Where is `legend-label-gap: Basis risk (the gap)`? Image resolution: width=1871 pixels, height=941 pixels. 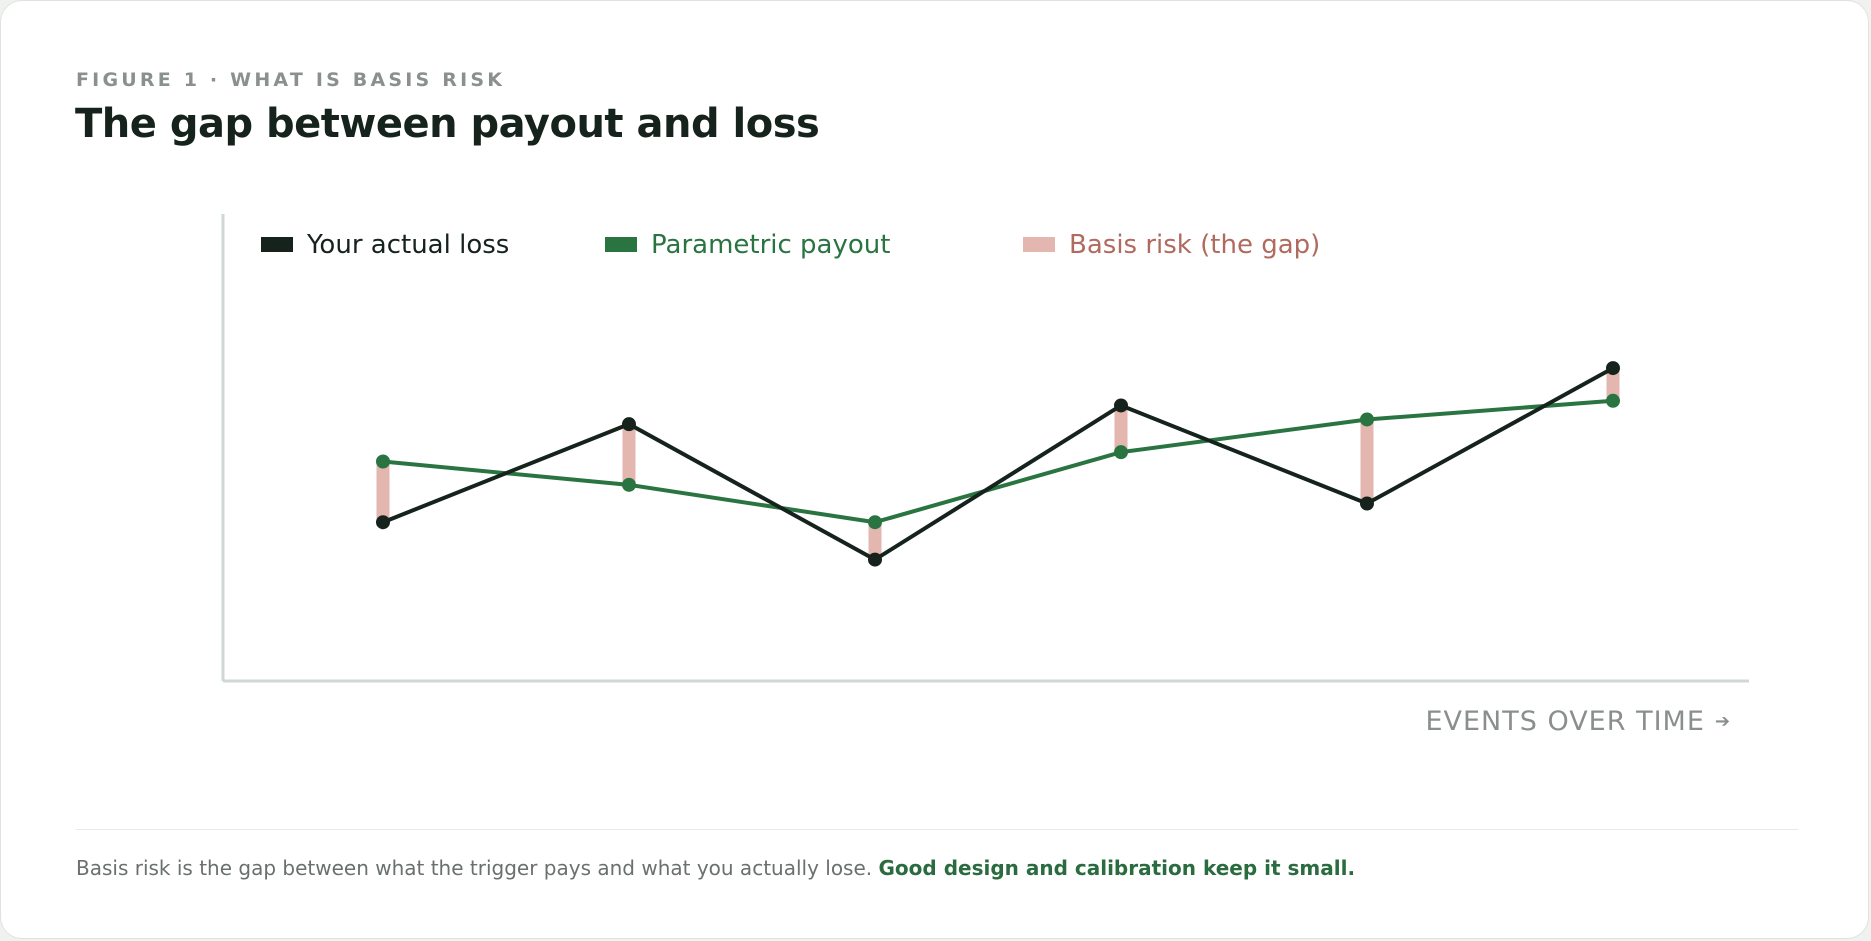 legend-label-gap: Basis risk (the gap) is located at coordinates (1194, 245).